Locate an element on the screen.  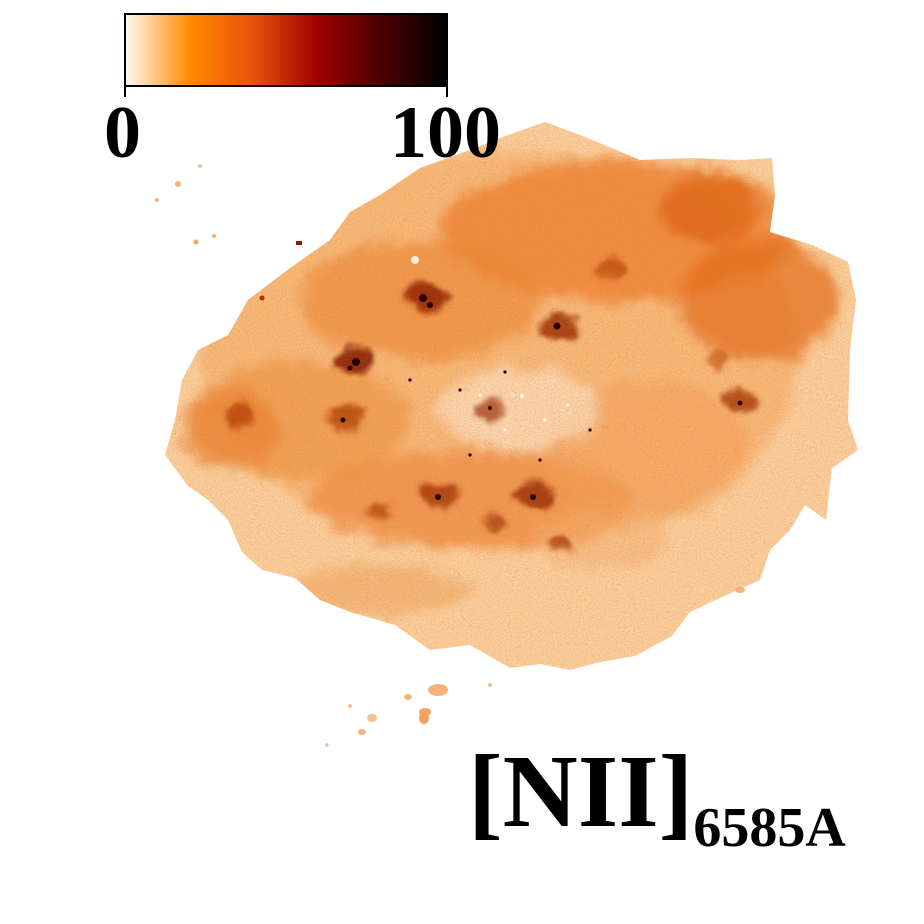
emission-line-label: [NII]6585A is located at coordinates (657, 798).